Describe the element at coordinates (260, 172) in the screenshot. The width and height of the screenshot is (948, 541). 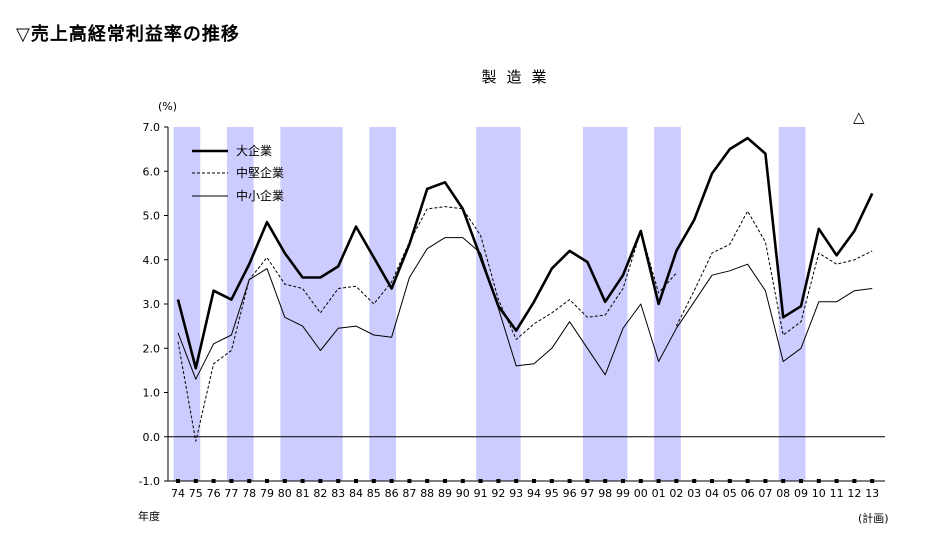
I see `legend-label: 中堅企業` at that location.